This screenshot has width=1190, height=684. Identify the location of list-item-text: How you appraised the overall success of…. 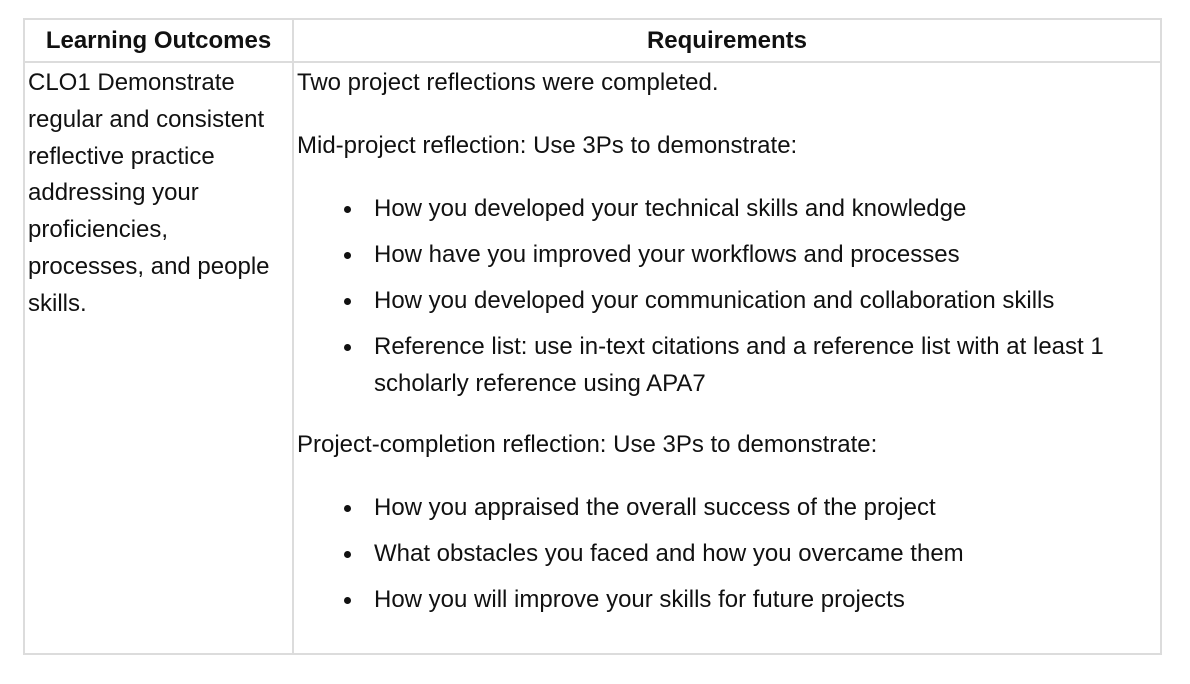
(655, 507).